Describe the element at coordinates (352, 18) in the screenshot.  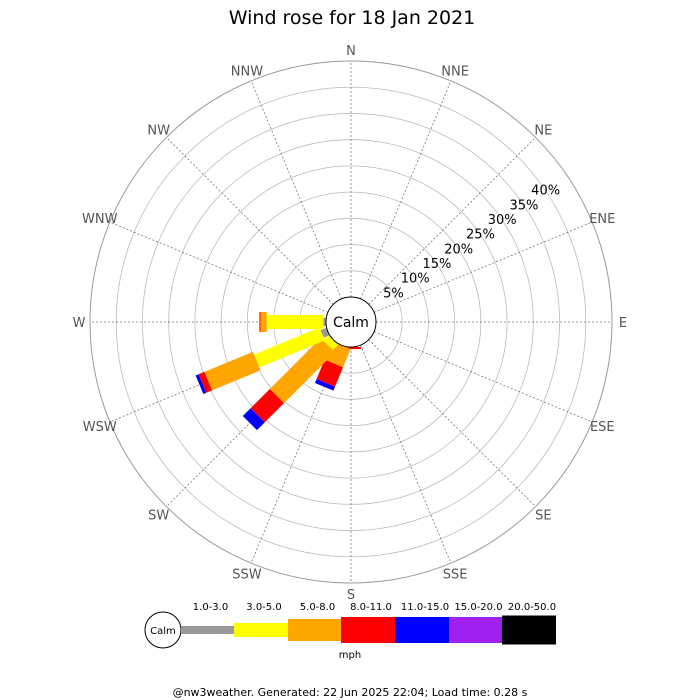
I see `chart-title: Wind rose for 18 Jan 2021` at that location.